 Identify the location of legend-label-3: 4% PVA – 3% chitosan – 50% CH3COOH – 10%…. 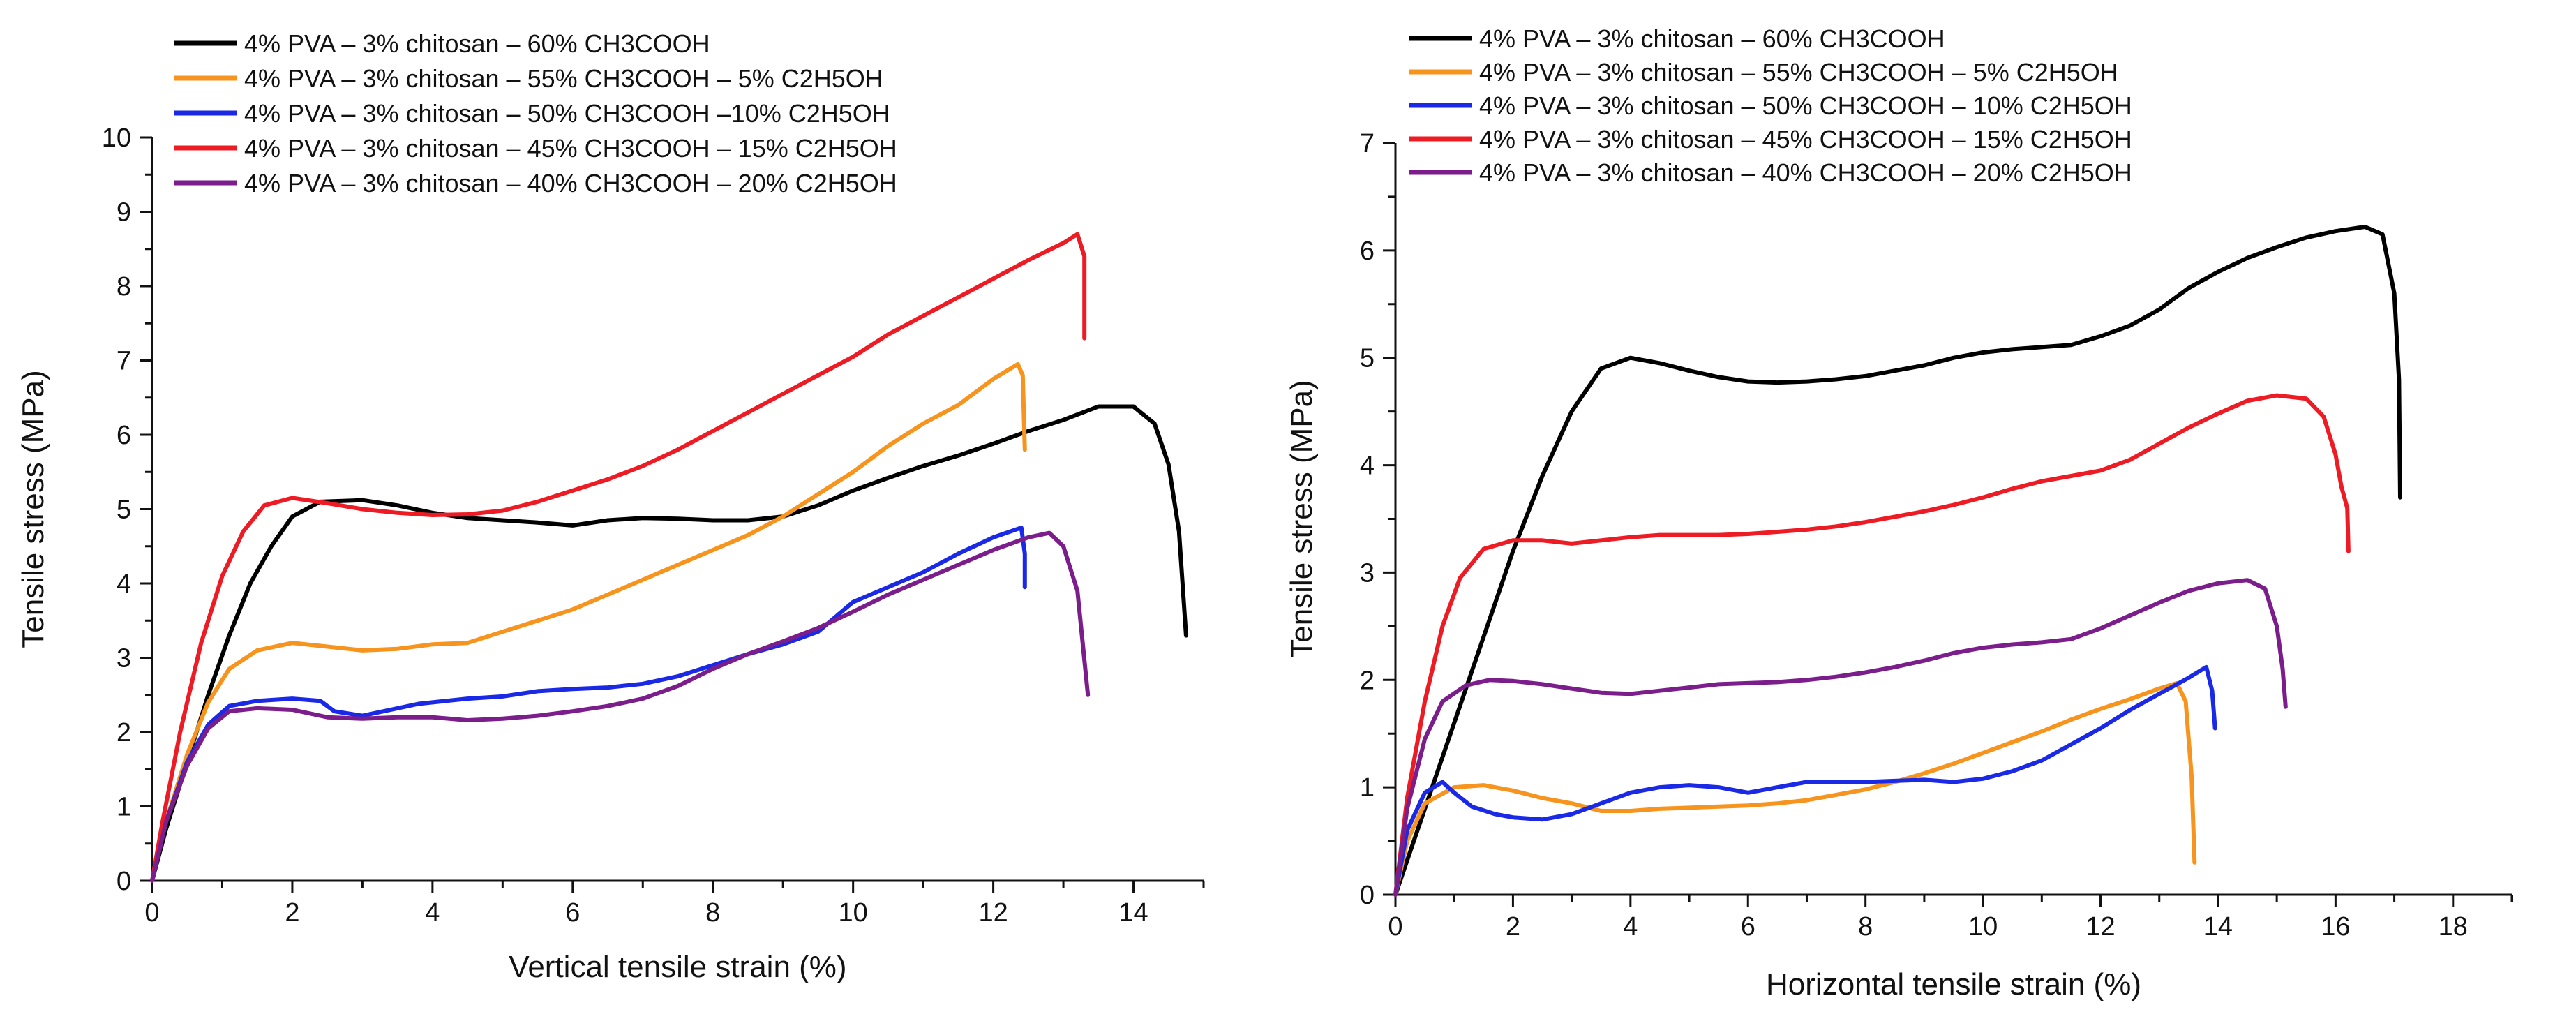
(1805, 106).